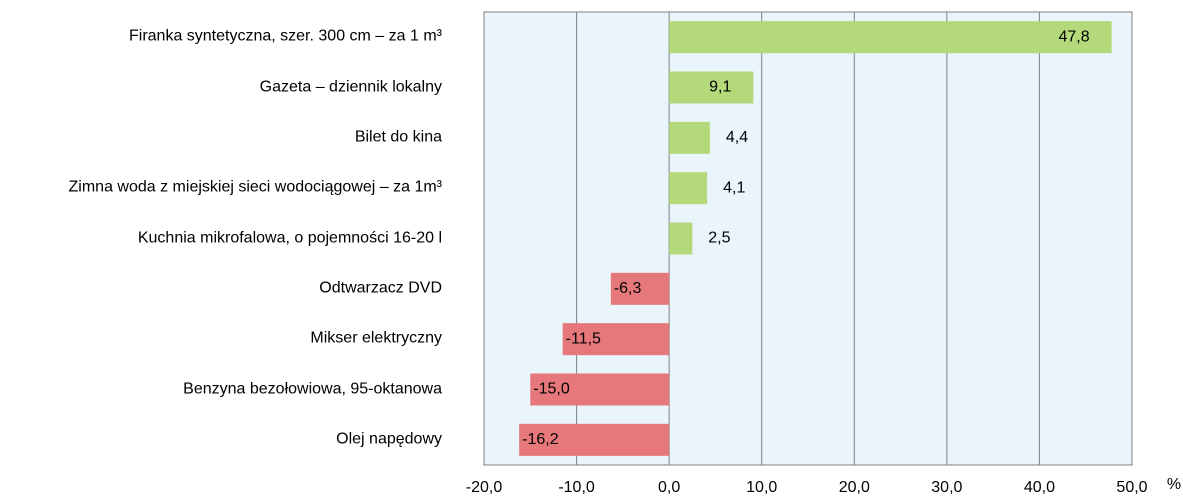 The width and height of the screenshot is (1183, 498). Describe the element at coordinates (1174, 484) in the screenshot. I see `x-axis-label: %` at that location.